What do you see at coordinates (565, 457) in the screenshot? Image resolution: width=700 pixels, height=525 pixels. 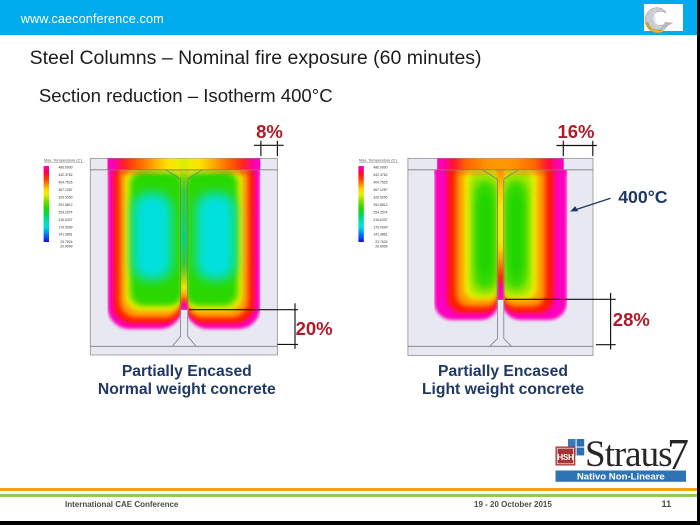 I see `svg-text: HSH` at bounding box center [565, 457].